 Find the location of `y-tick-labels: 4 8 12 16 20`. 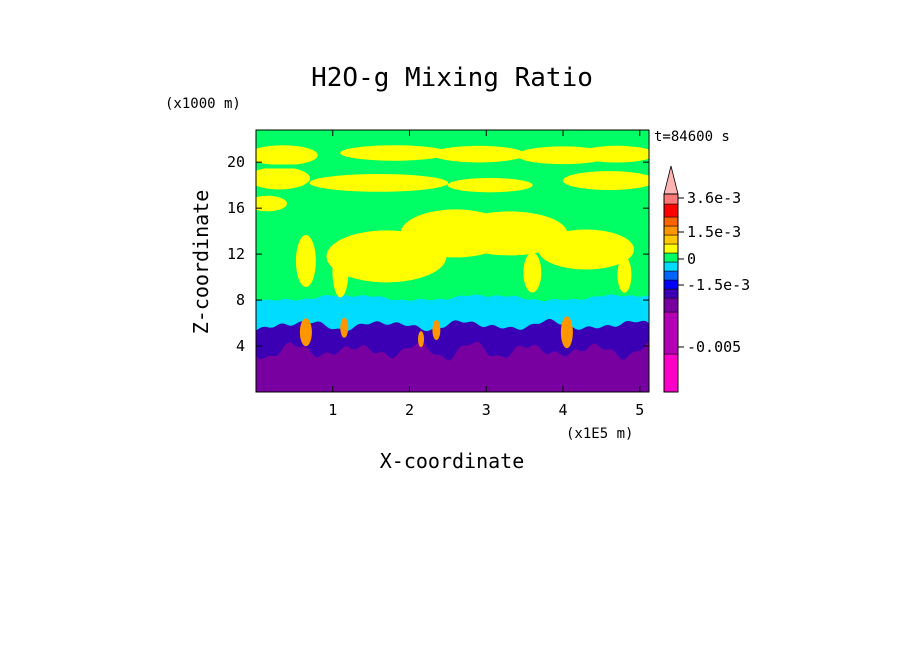

y-tick-labels: 4 8 12 16 20 is located at coordinates (438, 254).